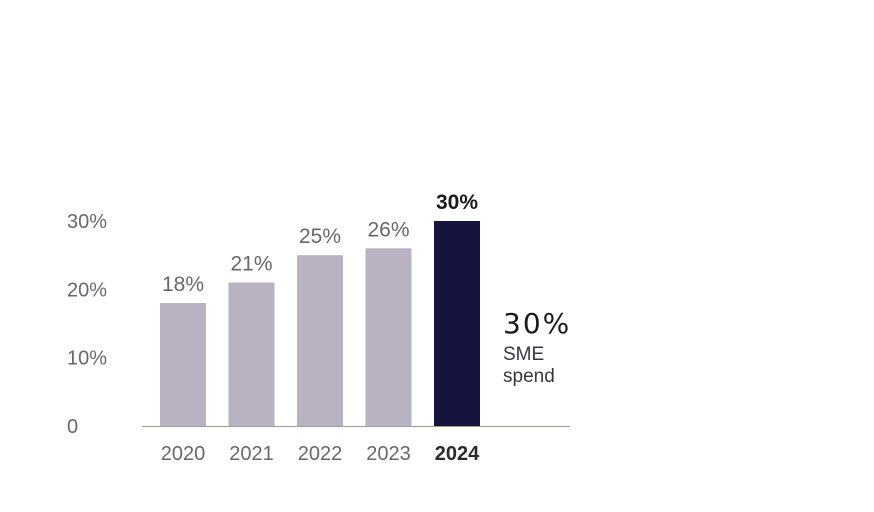 This screenshot has height=512, width=874. What do you see at coordinates (251, 264) in the screenshot?
I see `bar-value-label: 21%` at bounding box center [251, 264].